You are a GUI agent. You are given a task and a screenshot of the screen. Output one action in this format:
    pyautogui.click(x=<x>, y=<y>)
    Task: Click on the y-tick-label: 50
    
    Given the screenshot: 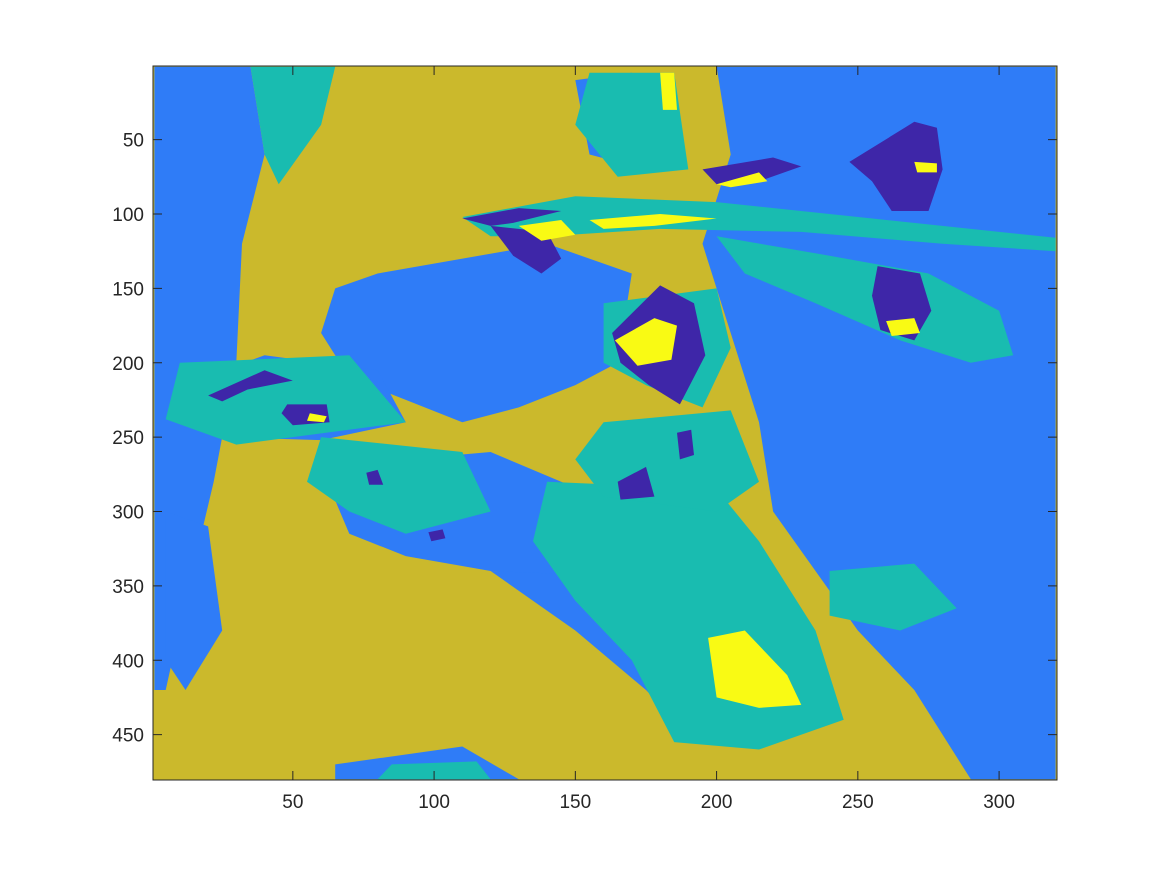 What is the action you would take?
    pyautogui.click(x=133, y=141)
    